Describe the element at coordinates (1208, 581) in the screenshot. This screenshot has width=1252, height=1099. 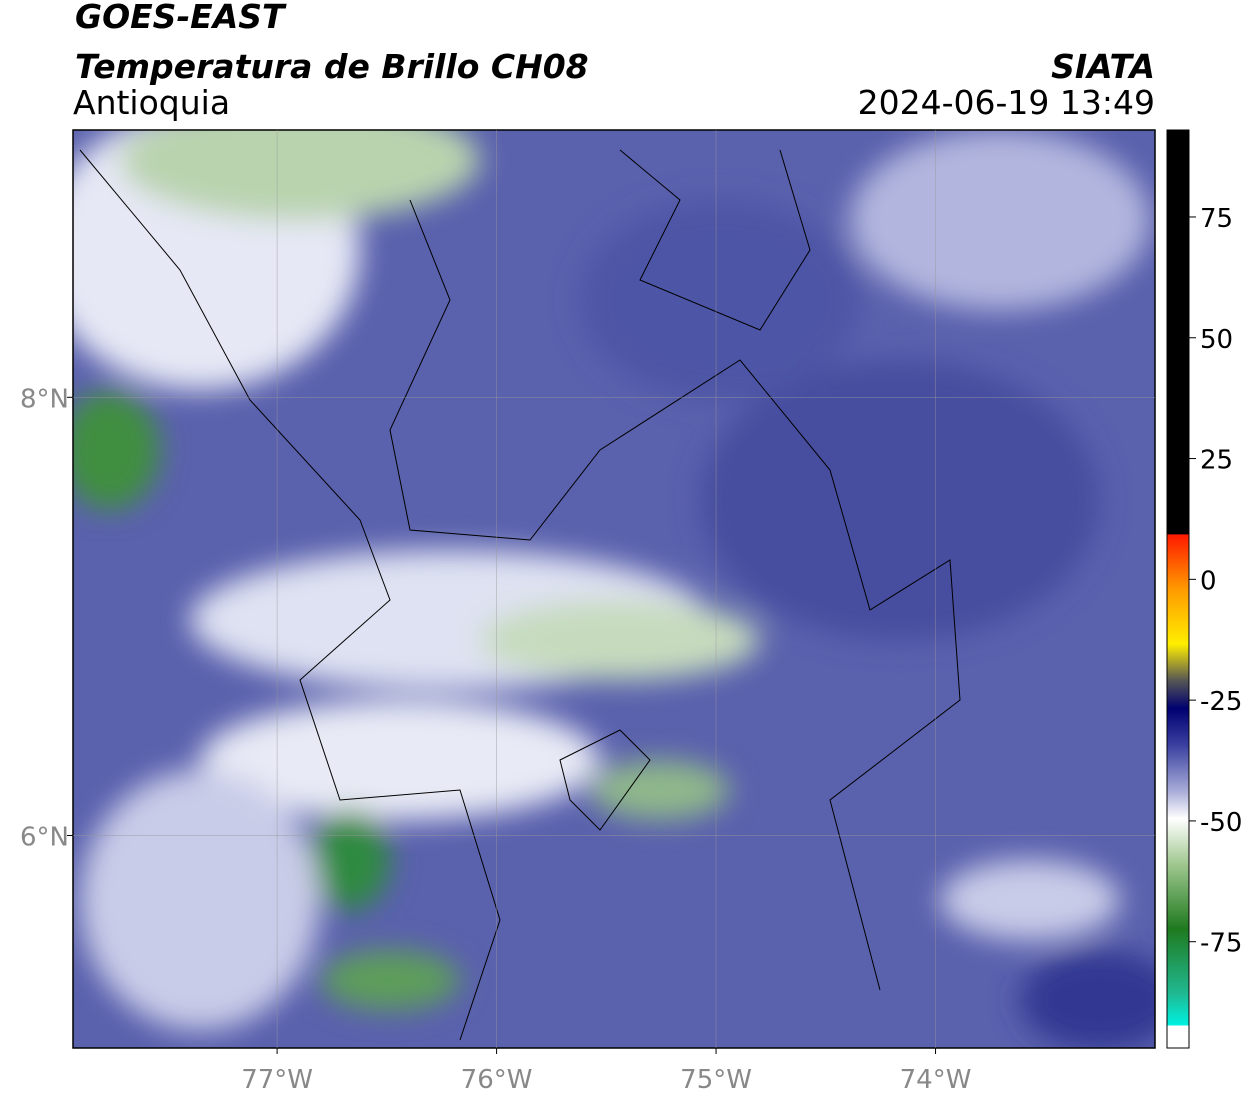
I see `colorbar-tick-label: 0` at that location.